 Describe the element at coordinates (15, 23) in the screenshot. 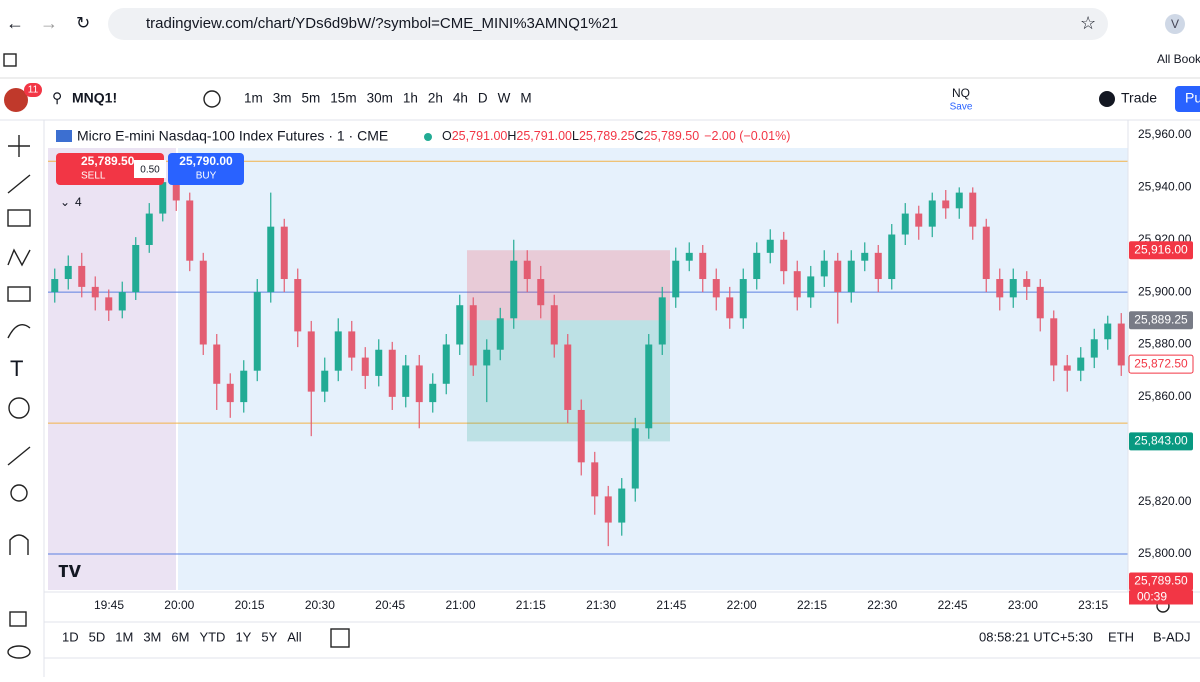

I see `back: ←` at that location.